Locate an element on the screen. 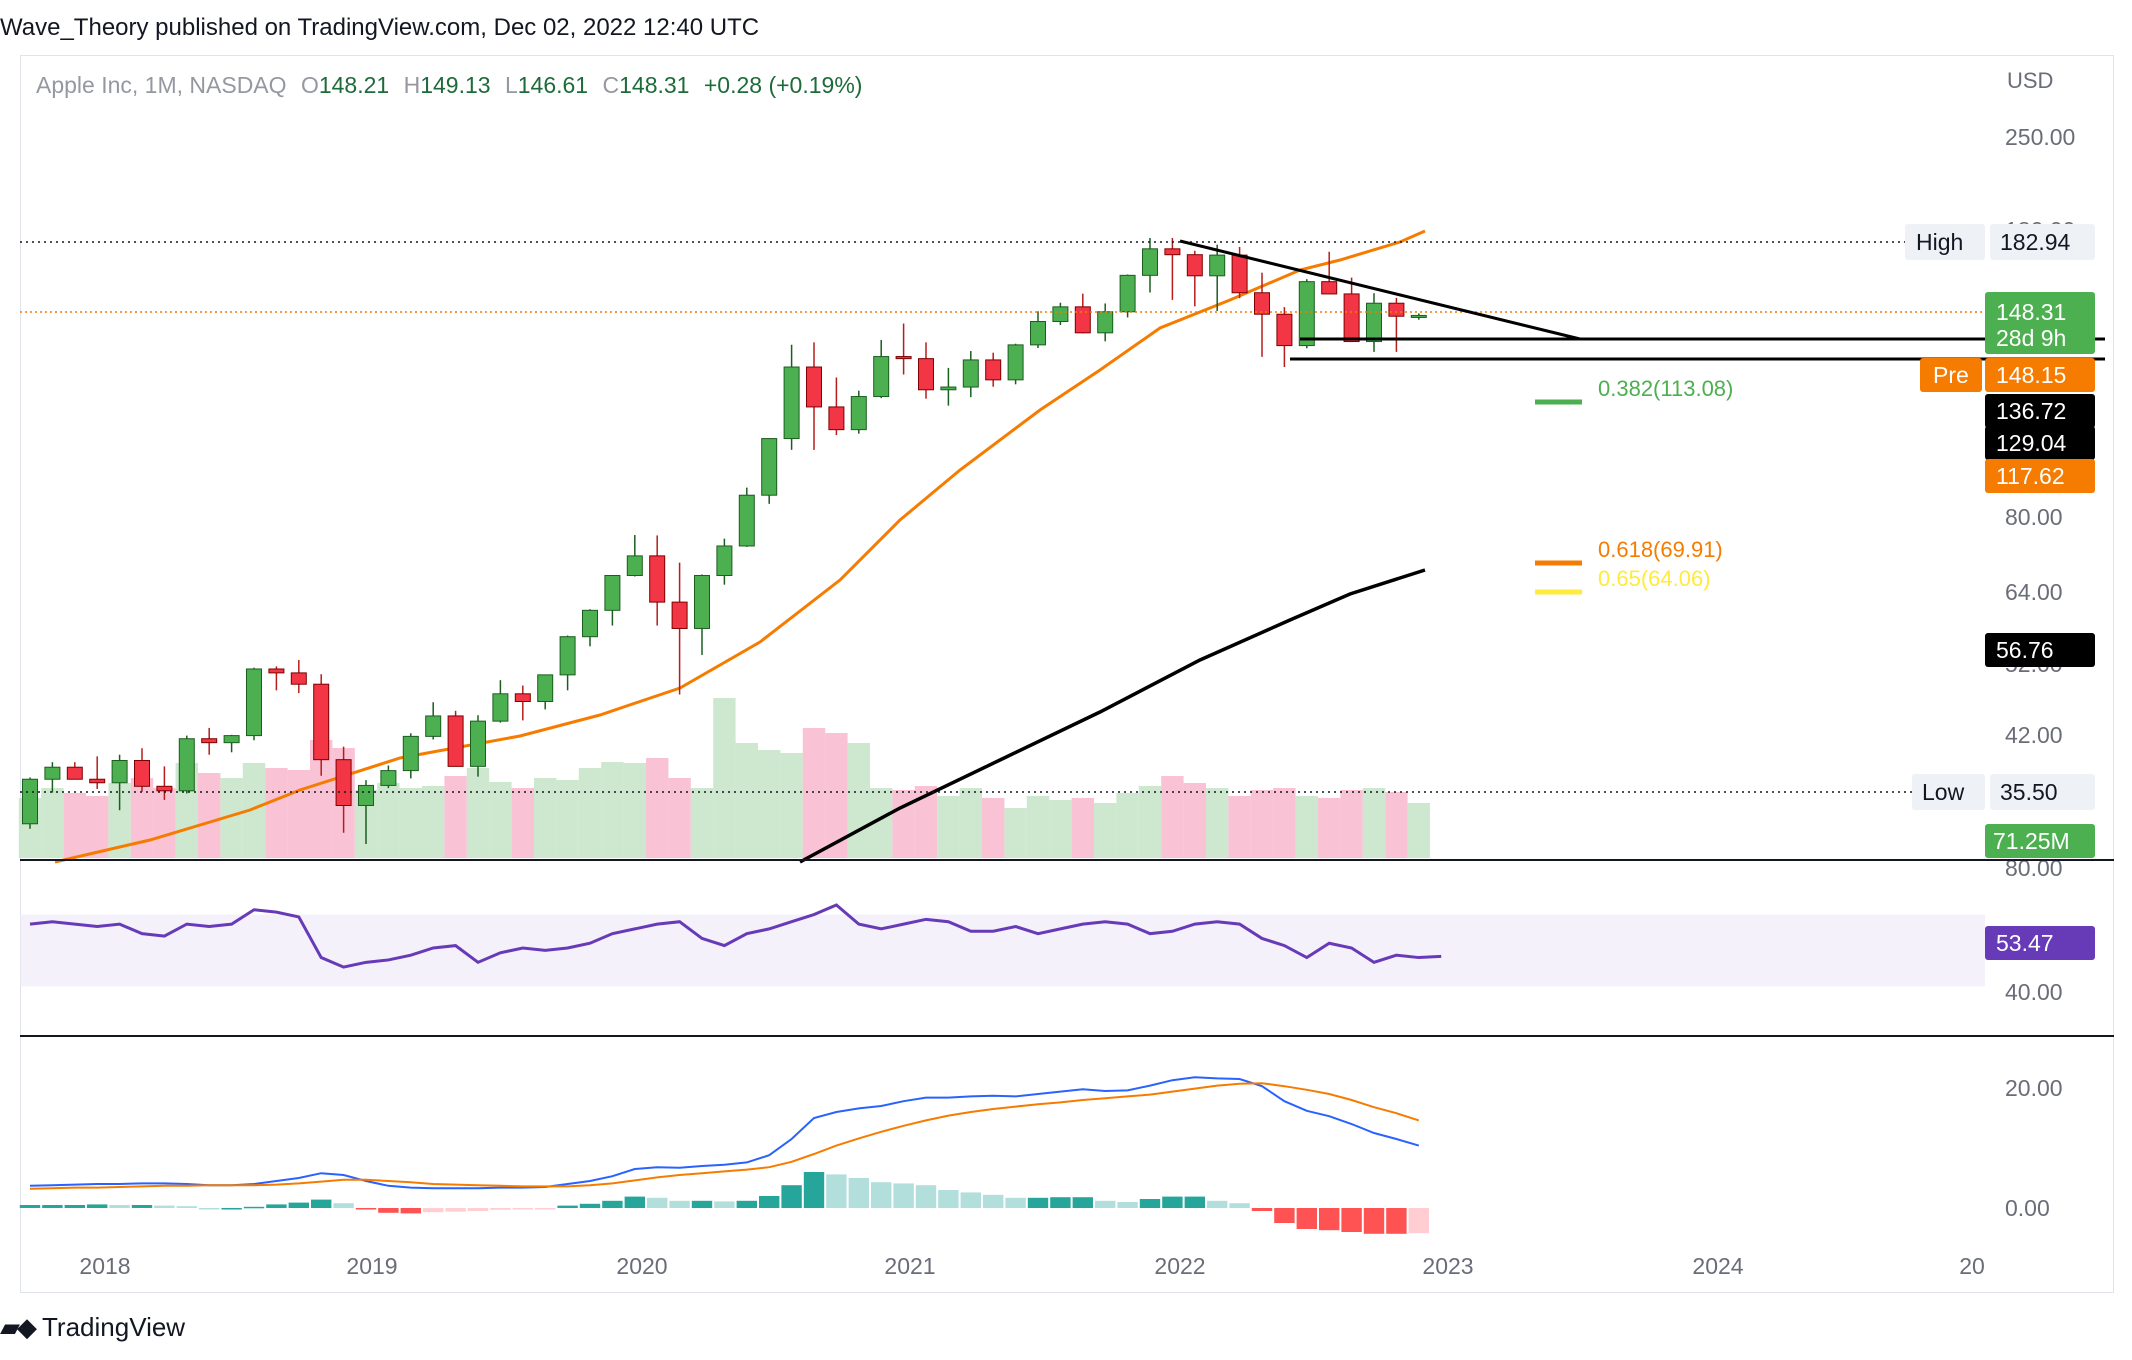 Image resolution: width=2132 pixels, height=1360 pixels. rsi-value-box is located at coordinates (2040, 943).